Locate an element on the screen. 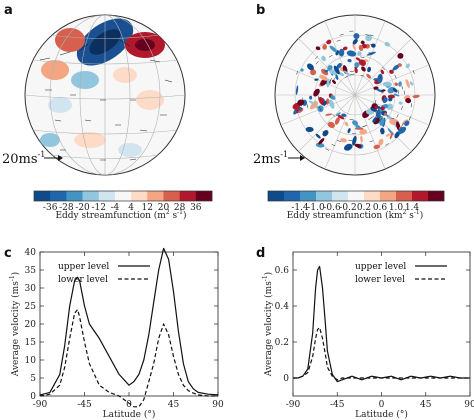 The height and width of the screenshot is (420, 474). x-tick-label: -45 is located at coordinates (337, 405).